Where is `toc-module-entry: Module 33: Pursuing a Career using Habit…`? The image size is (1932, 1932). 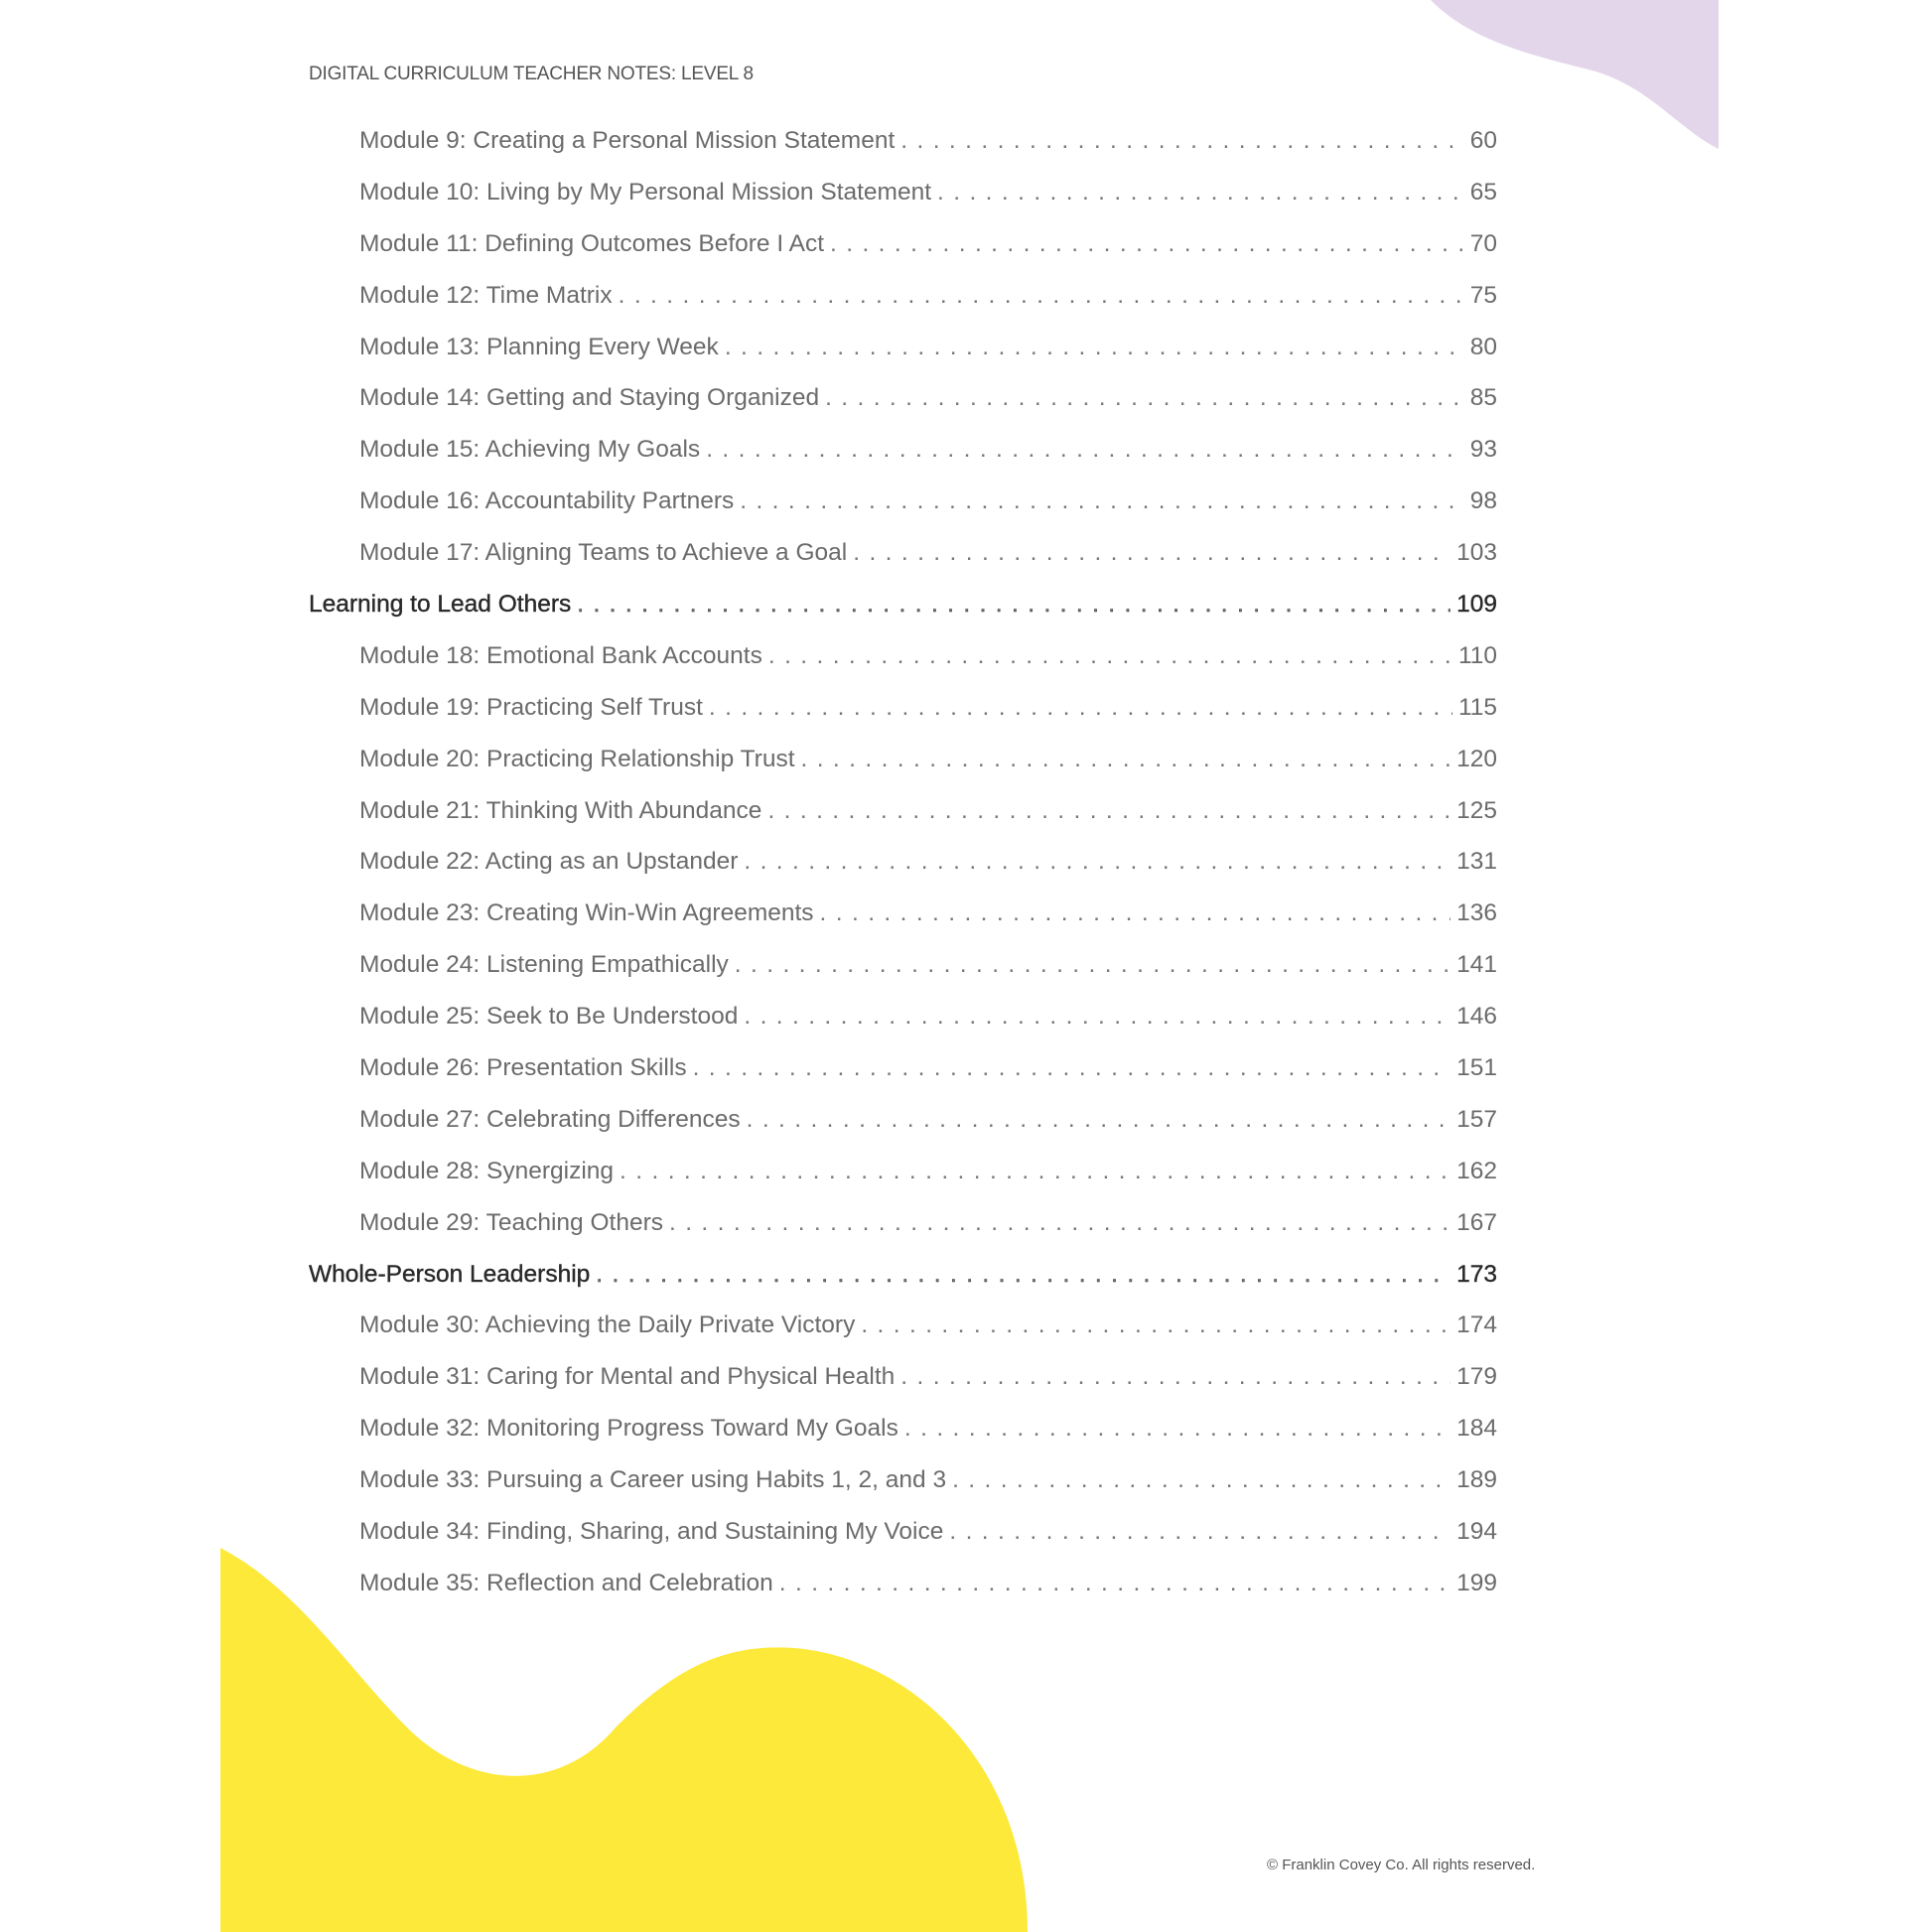 toc-module-entry: Module 33: Pursuing a Career using Habit… is located at coordinates (903, 1487).